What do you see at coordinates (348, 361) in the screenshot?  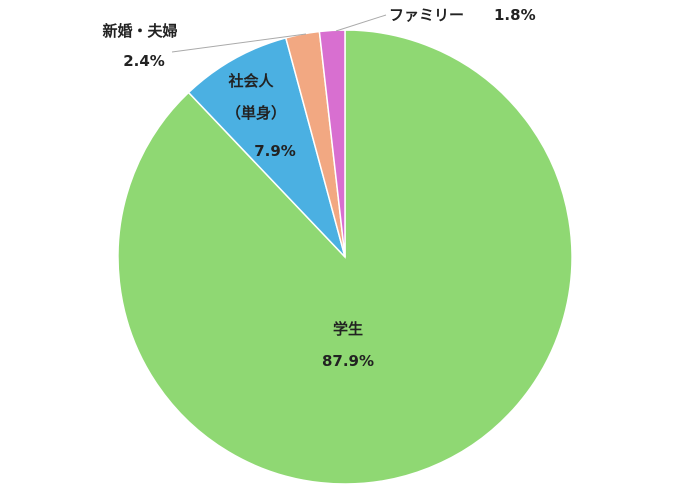 I see `value-gakusei: 87.9%` at bounding box center [348, 361].